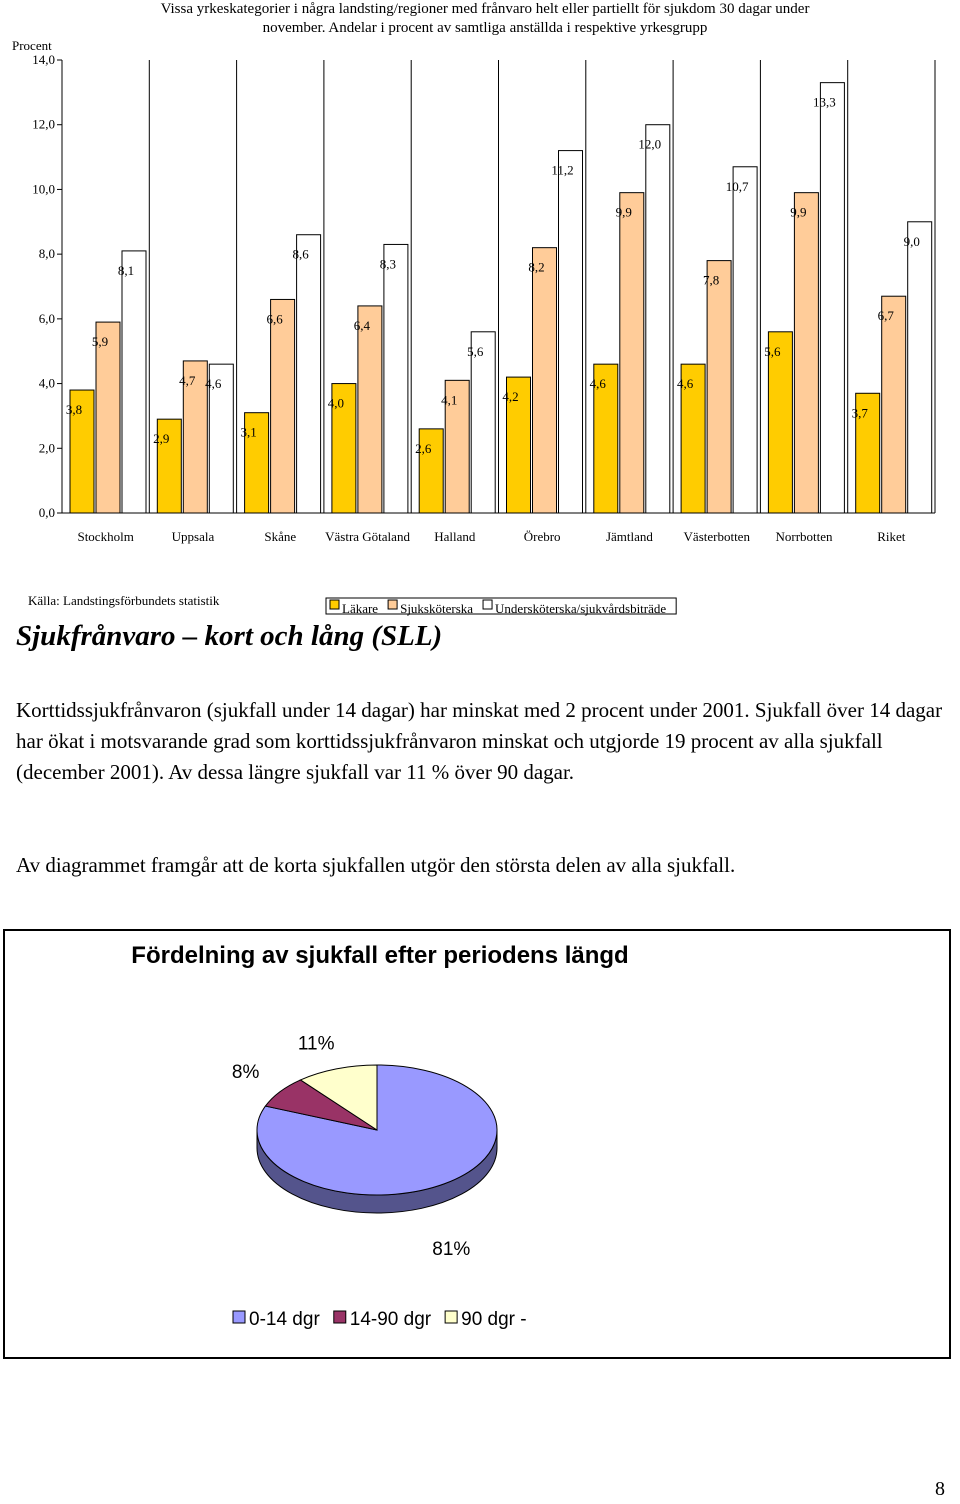 The image size is (960, 1504). I want to click on y-tick-label: 2,0, so click(47, 447).